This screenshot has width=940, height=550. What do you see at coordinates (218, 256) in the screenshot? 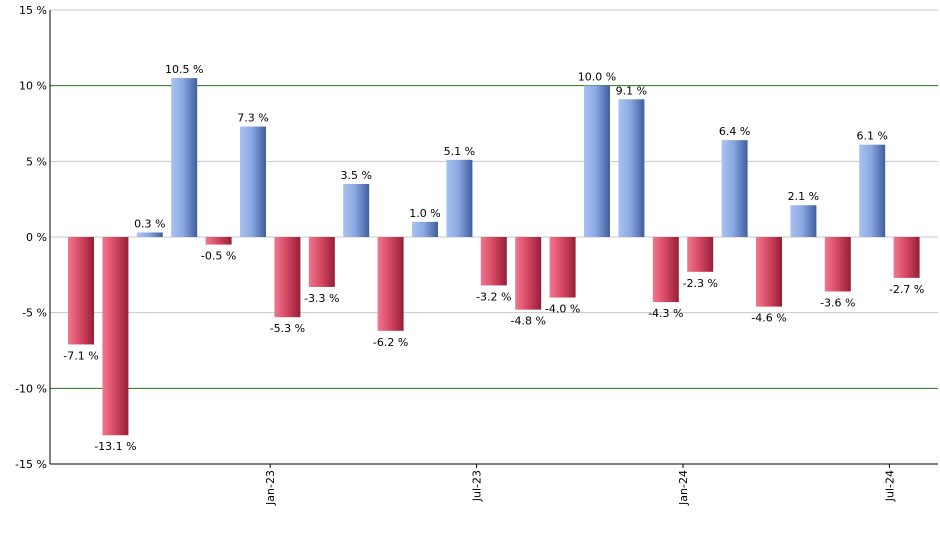
I see `bar-value-label: -0.5 %` at bounding box center [218, 256].